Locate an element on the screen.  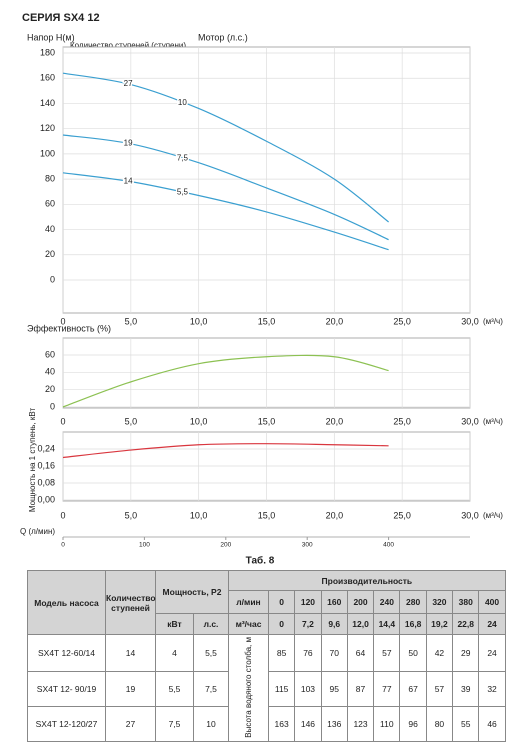
x2-label: Q (л/мин) is located at coordinates (37, 531).